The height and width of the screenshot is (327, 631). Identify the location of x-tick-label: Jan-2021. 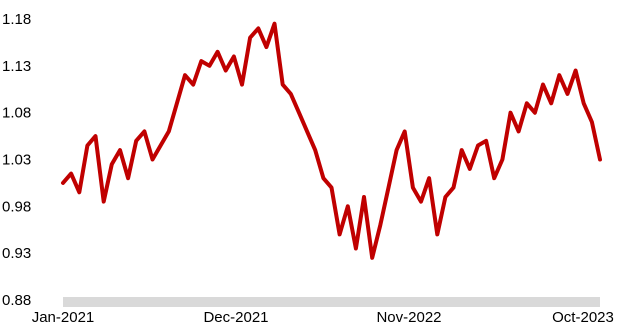
(63, 317).